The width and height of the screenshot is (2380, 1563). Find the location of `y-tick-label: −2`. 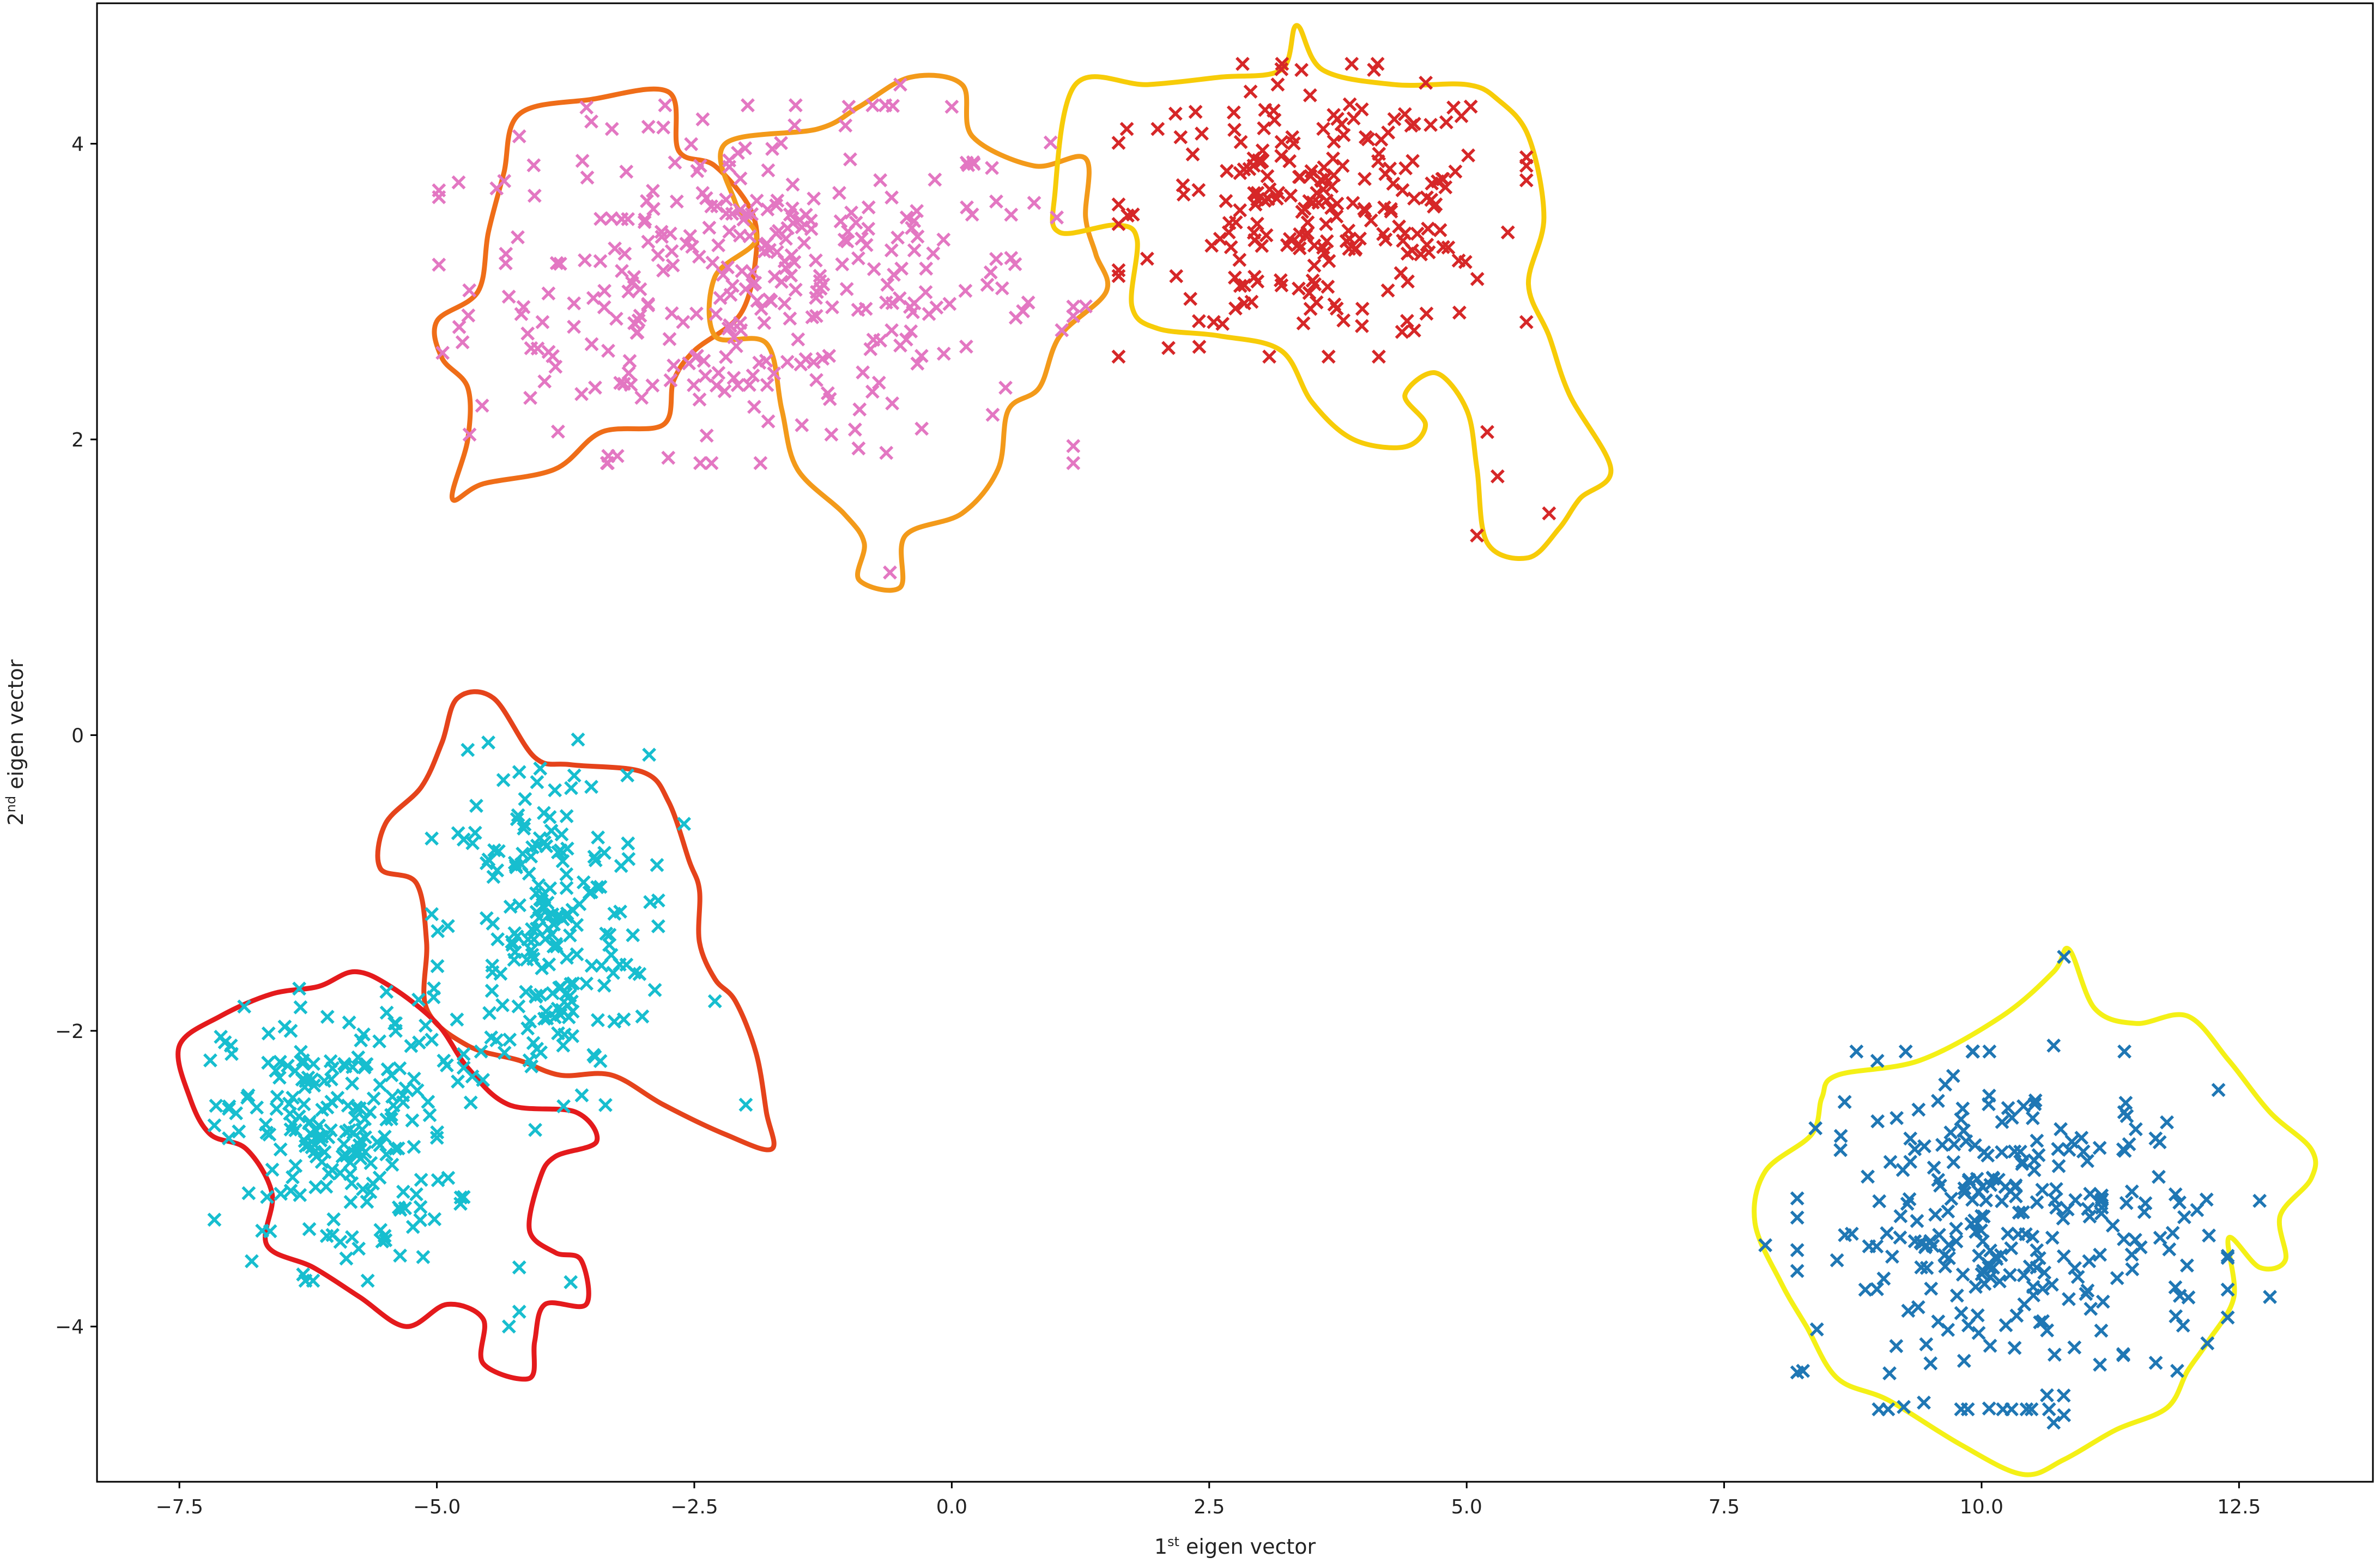

y-tick-label: −2 is located at coordinates (69, 1032).